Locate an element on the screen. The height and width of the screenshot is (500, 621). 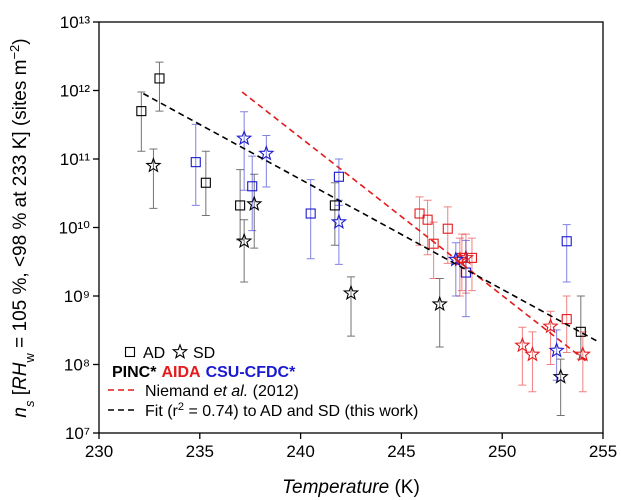
y-label-part: RH is located at coordinates (20, 376).